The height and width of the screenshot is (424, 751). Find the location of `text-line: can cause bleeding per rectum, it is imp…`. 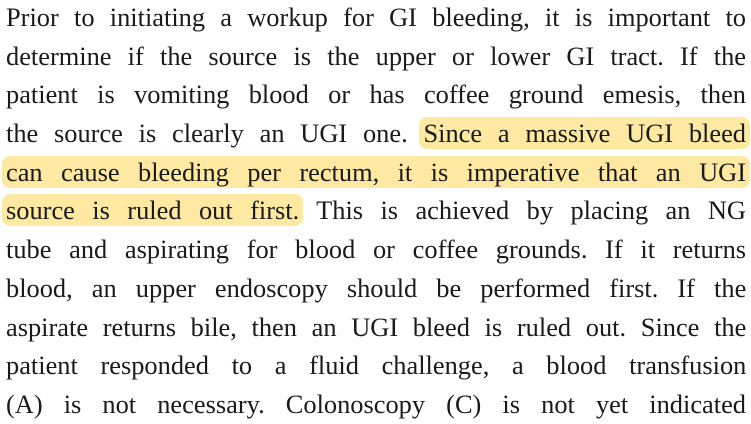

text-line: can cause bleeding per rectum, it is imp… is located at coordinates (376, 172).